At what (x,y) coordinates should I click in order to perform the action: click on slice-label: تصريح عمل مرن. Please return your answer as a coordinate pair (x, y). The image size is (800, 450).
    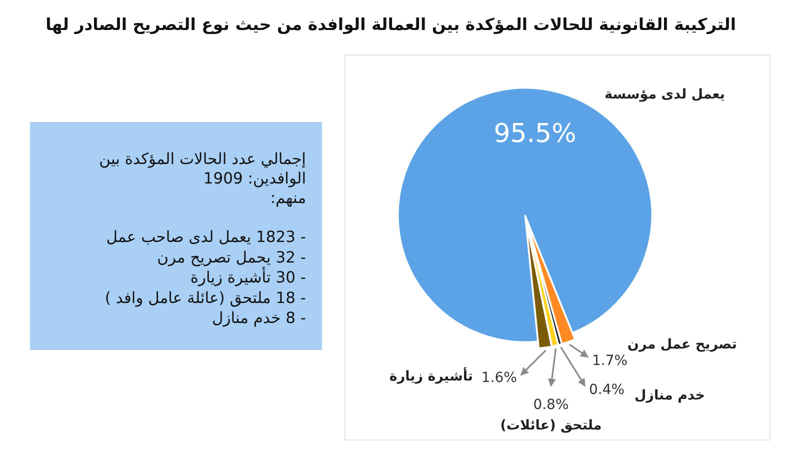
    Looking at the image, I should click on (682, 344).